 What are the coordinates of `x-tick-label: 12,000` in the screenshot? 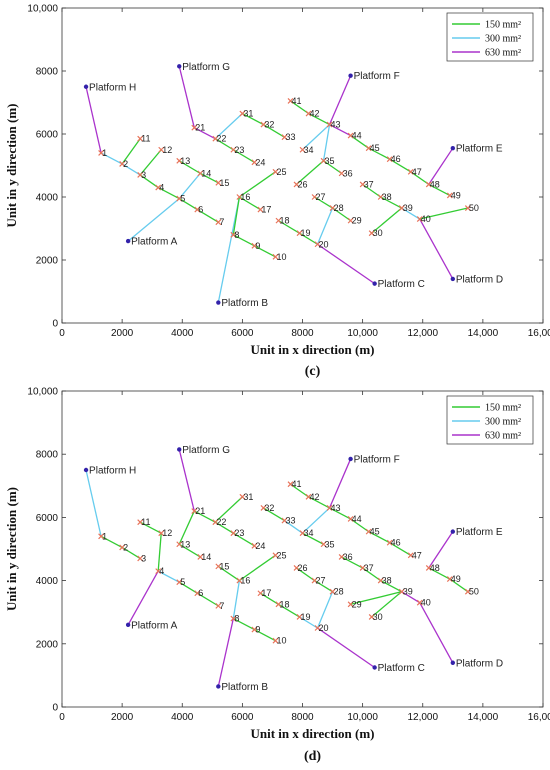 It's located at (422, 717).